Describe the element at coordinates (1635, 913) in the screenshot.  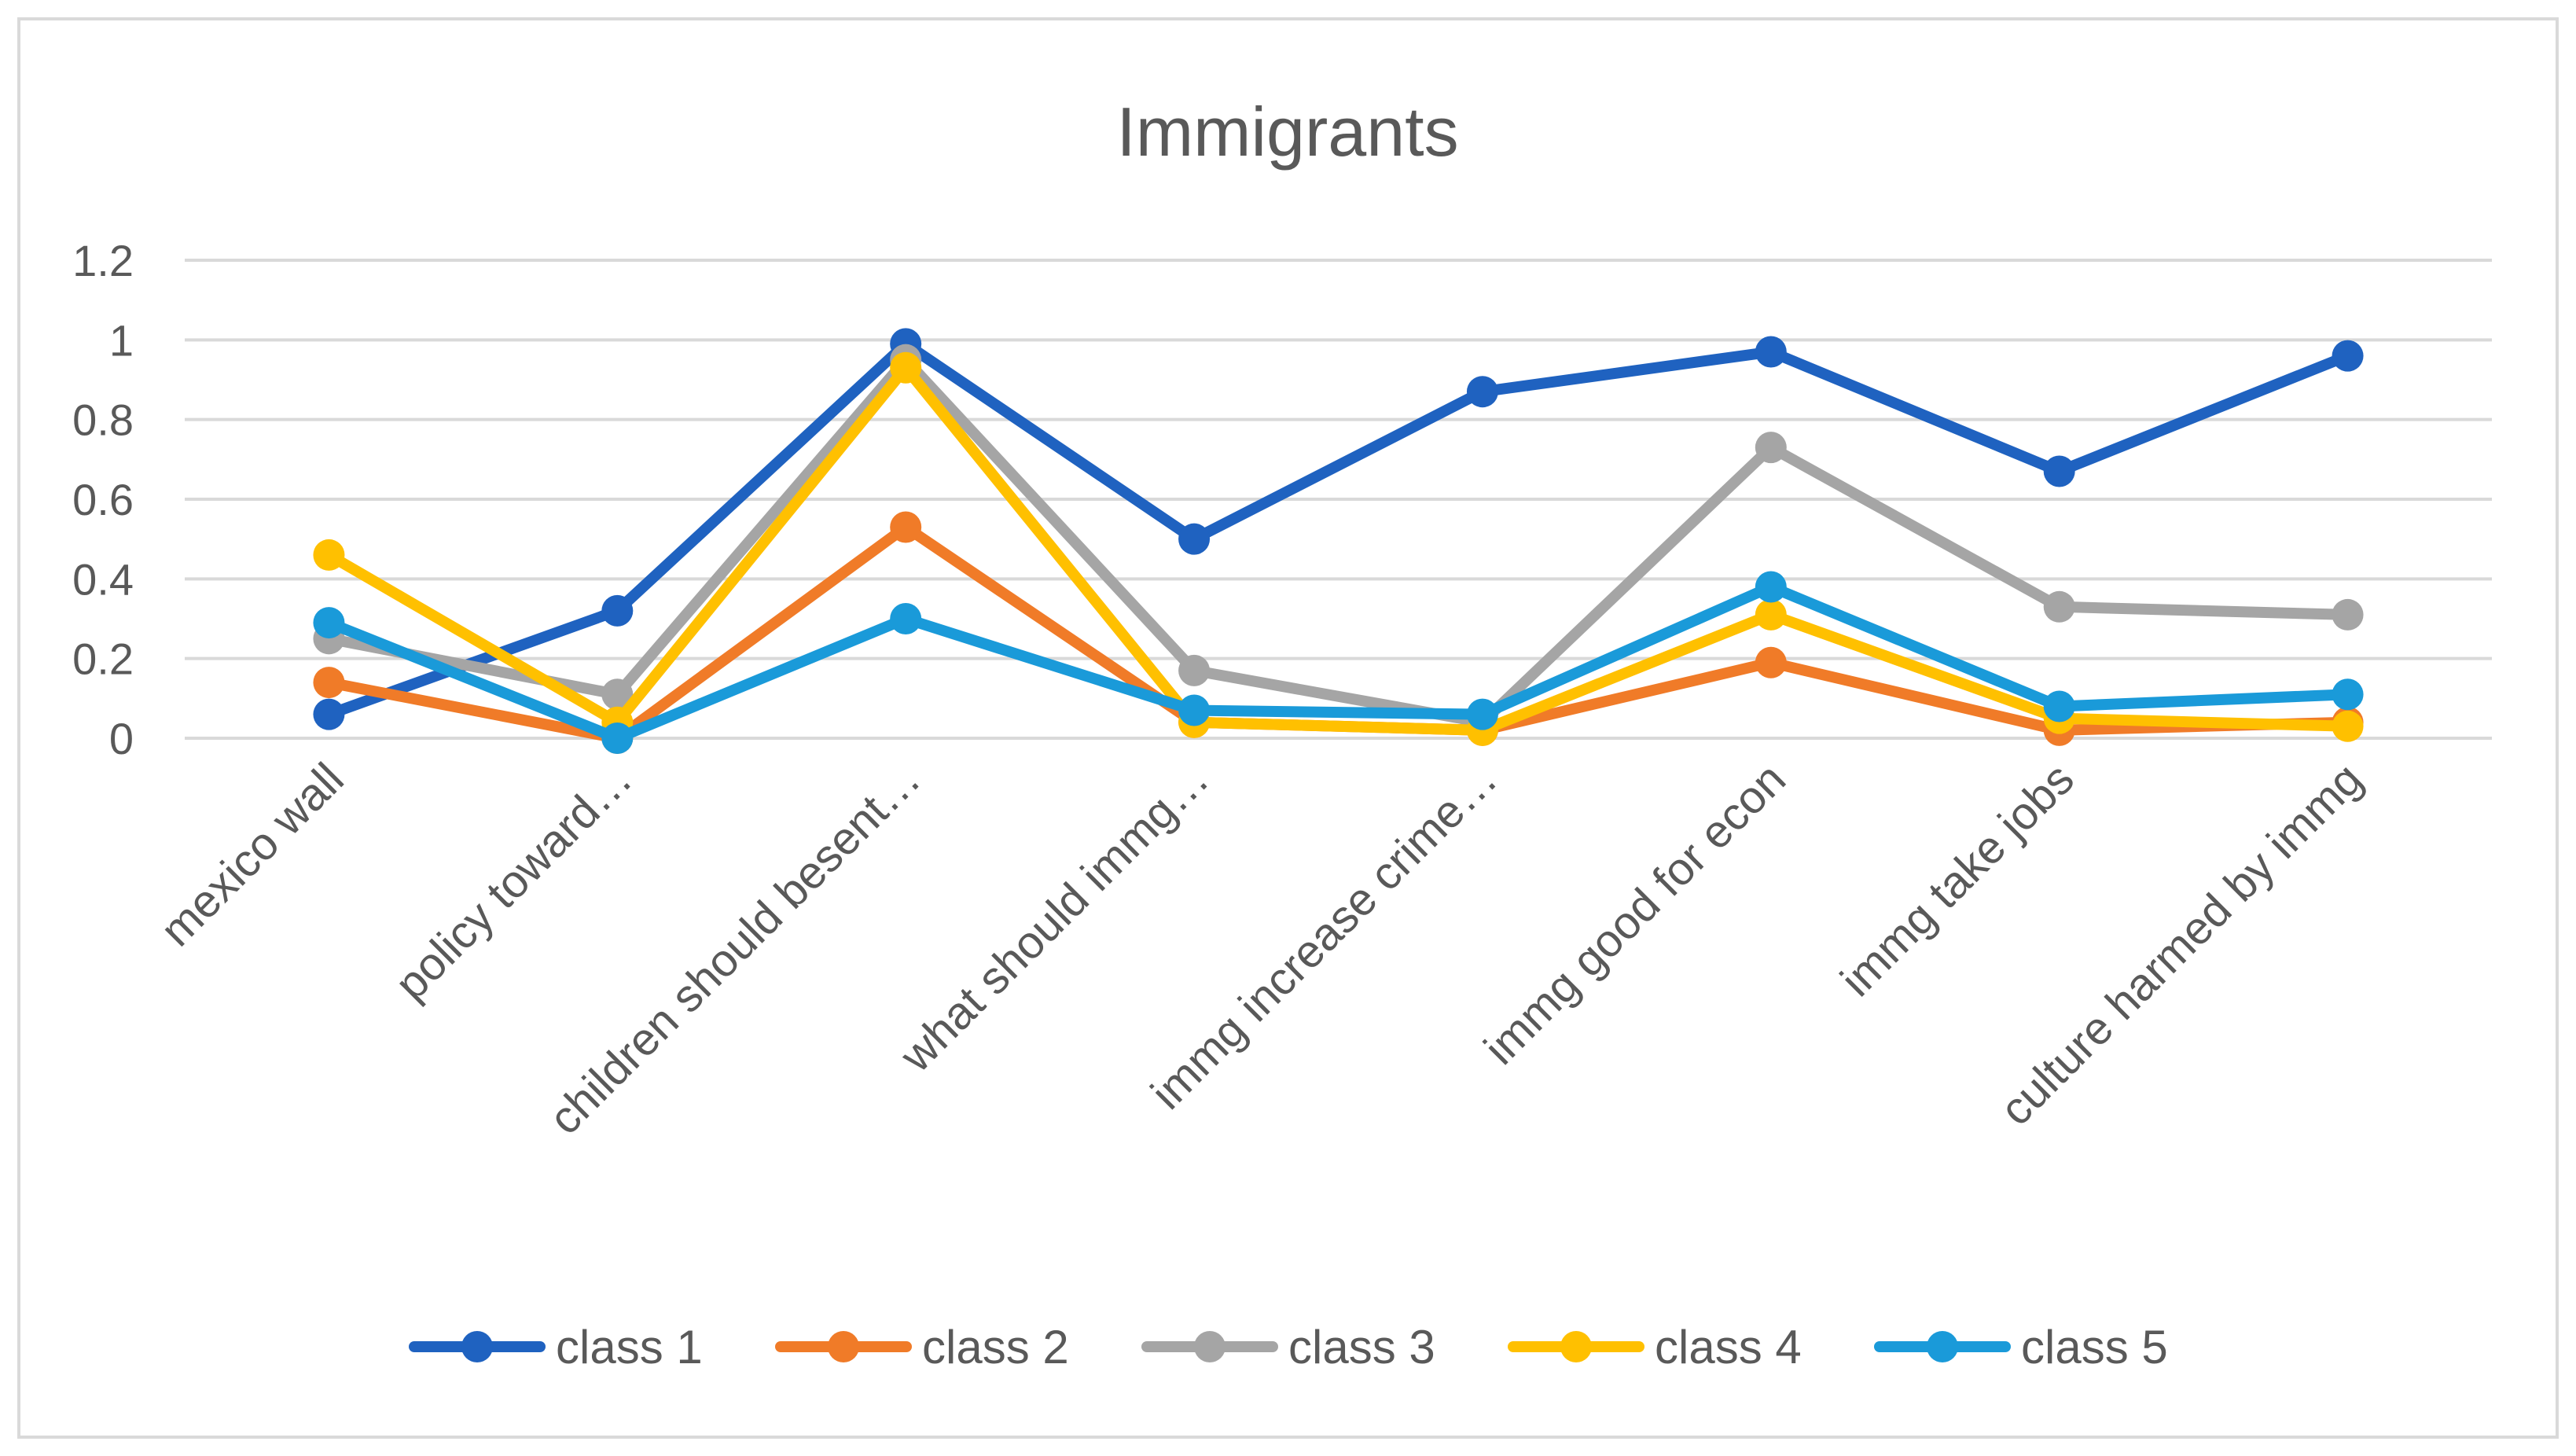
I see `x-category-label: immg good for econ` at that location.